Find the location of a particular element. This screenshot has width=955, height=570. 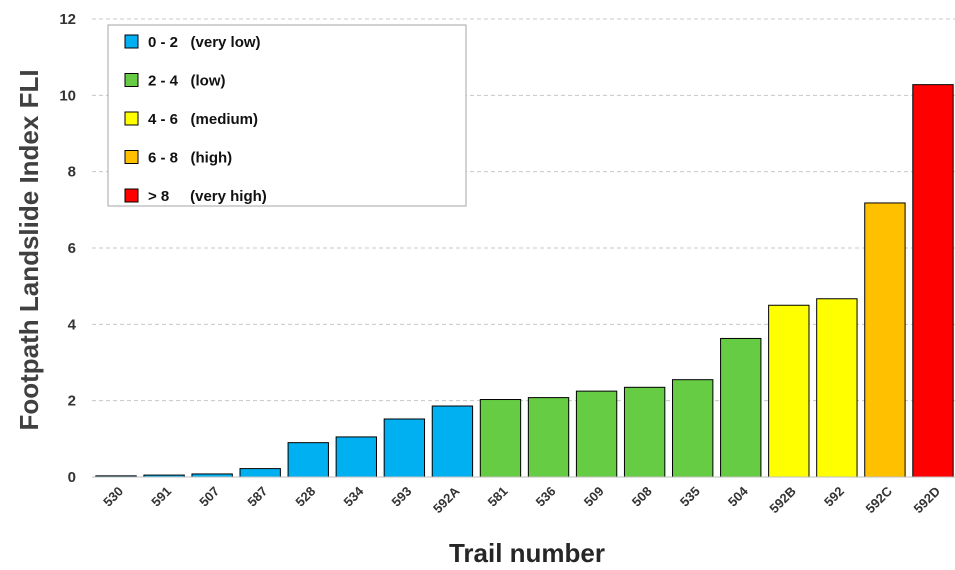

x-tick-label: 508 is located at coordinates (642, 497).